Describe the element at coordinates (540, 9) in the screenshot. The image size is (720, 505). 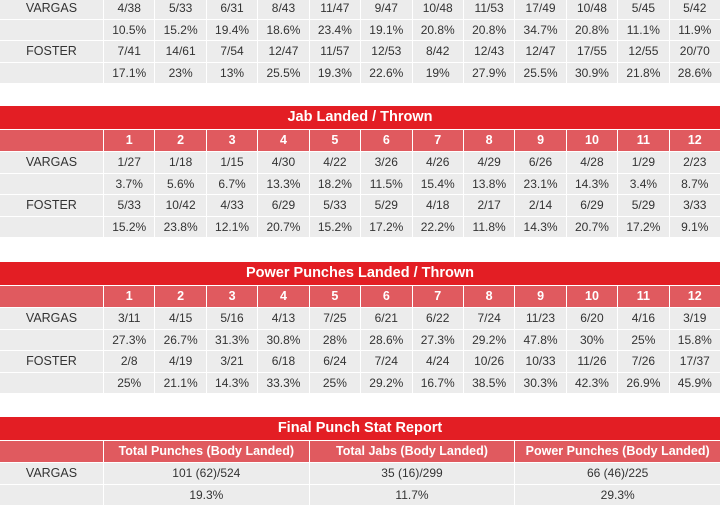
I see `landed-thrown-cell: 17/49` at that location.